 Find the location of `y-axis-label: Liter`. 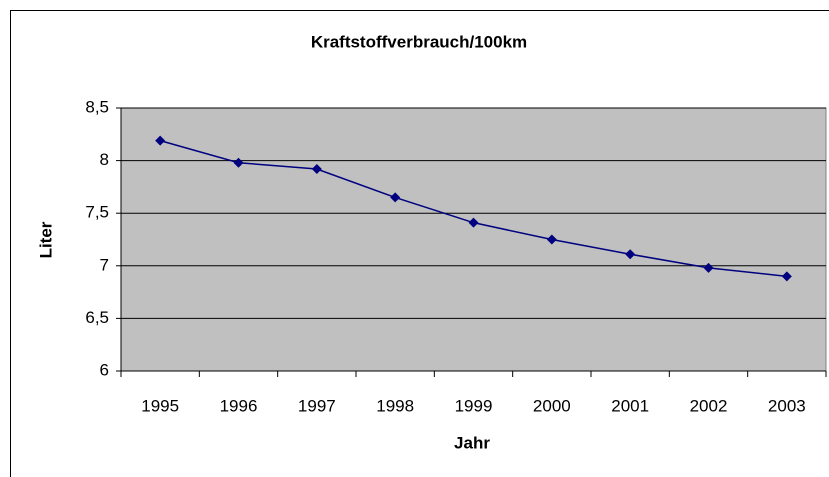

y-axis-label: Liter is located at coordinates (45, 239).